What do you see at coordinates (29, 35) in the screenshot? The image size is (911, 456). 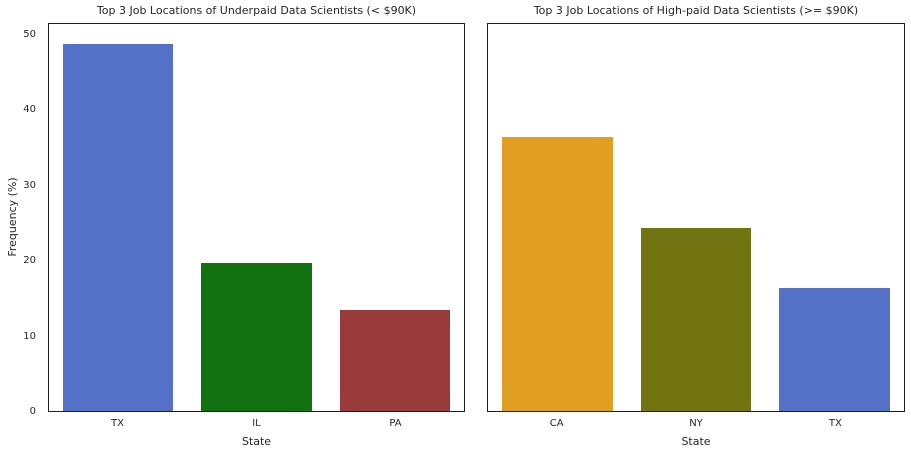 I see `y-tick-50: 50` at bounding box center [29, 35].